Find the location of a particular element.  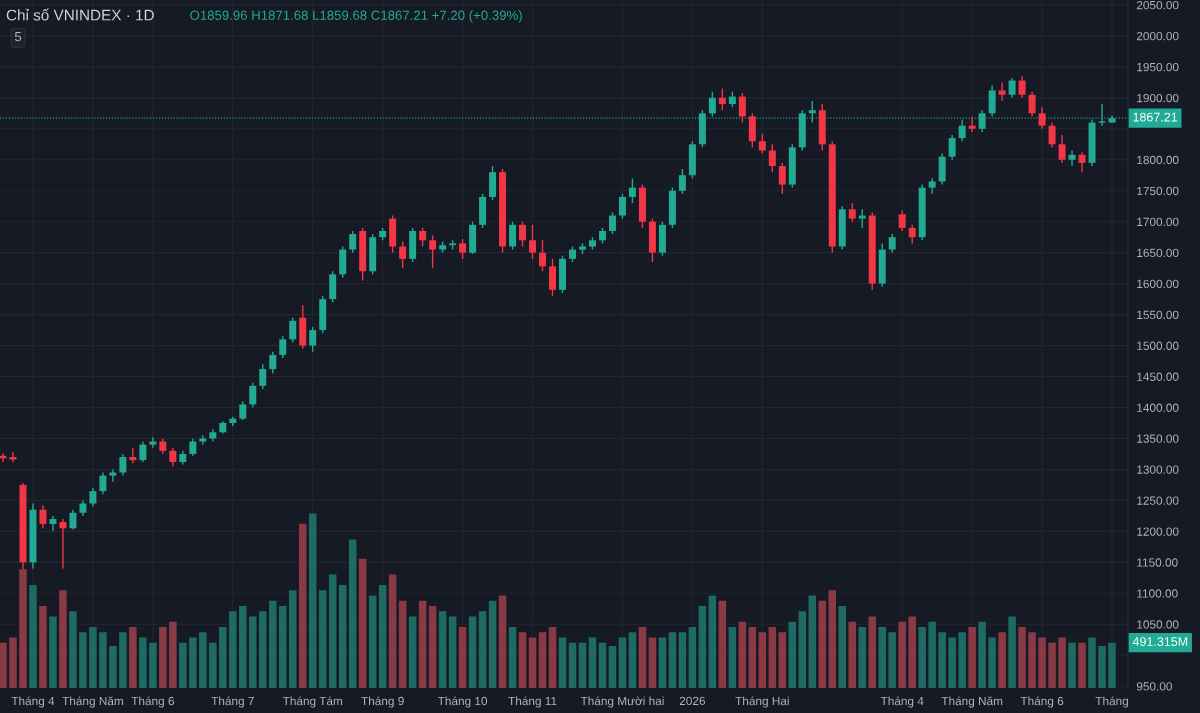

y-tick-label: 1600.00 is located at coordinates (1158, 284).